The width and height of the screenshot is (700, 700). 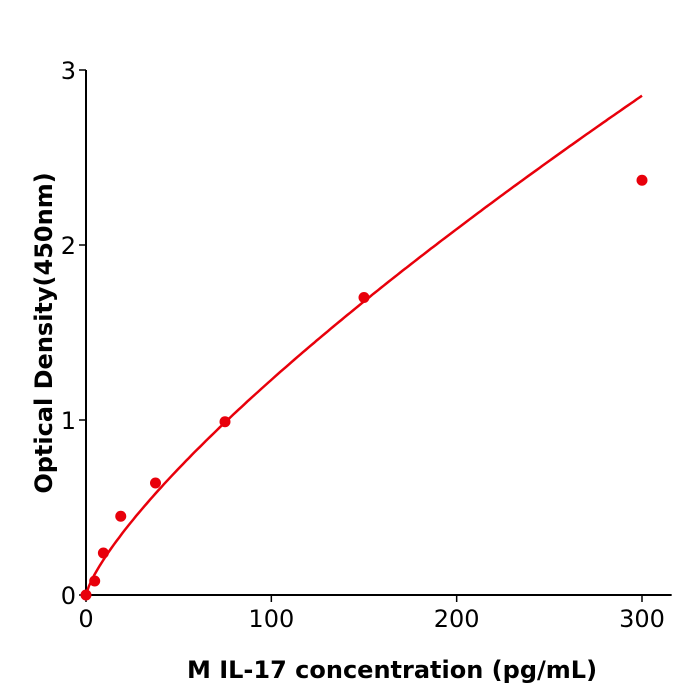 I want to click on y-axis-label: Optical Density(450nm), so click(x=44, y=332).